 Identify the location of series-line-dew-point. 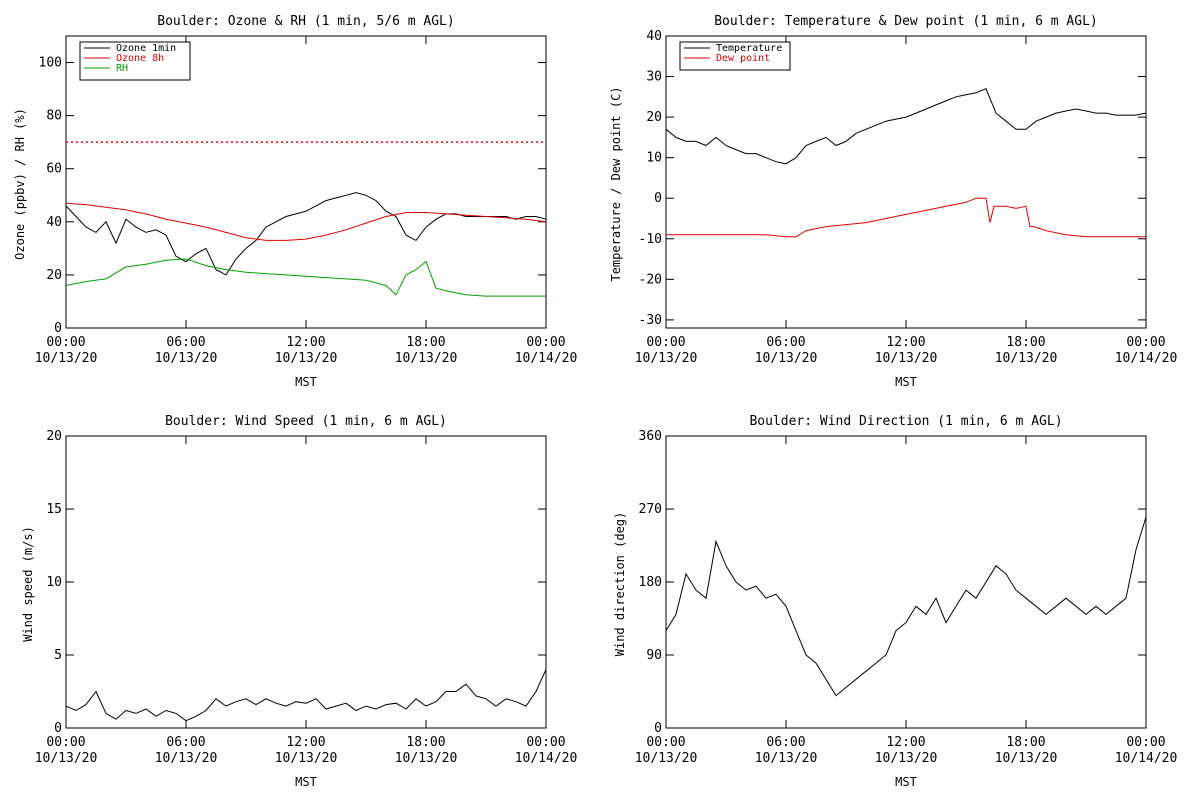
(906, 217).